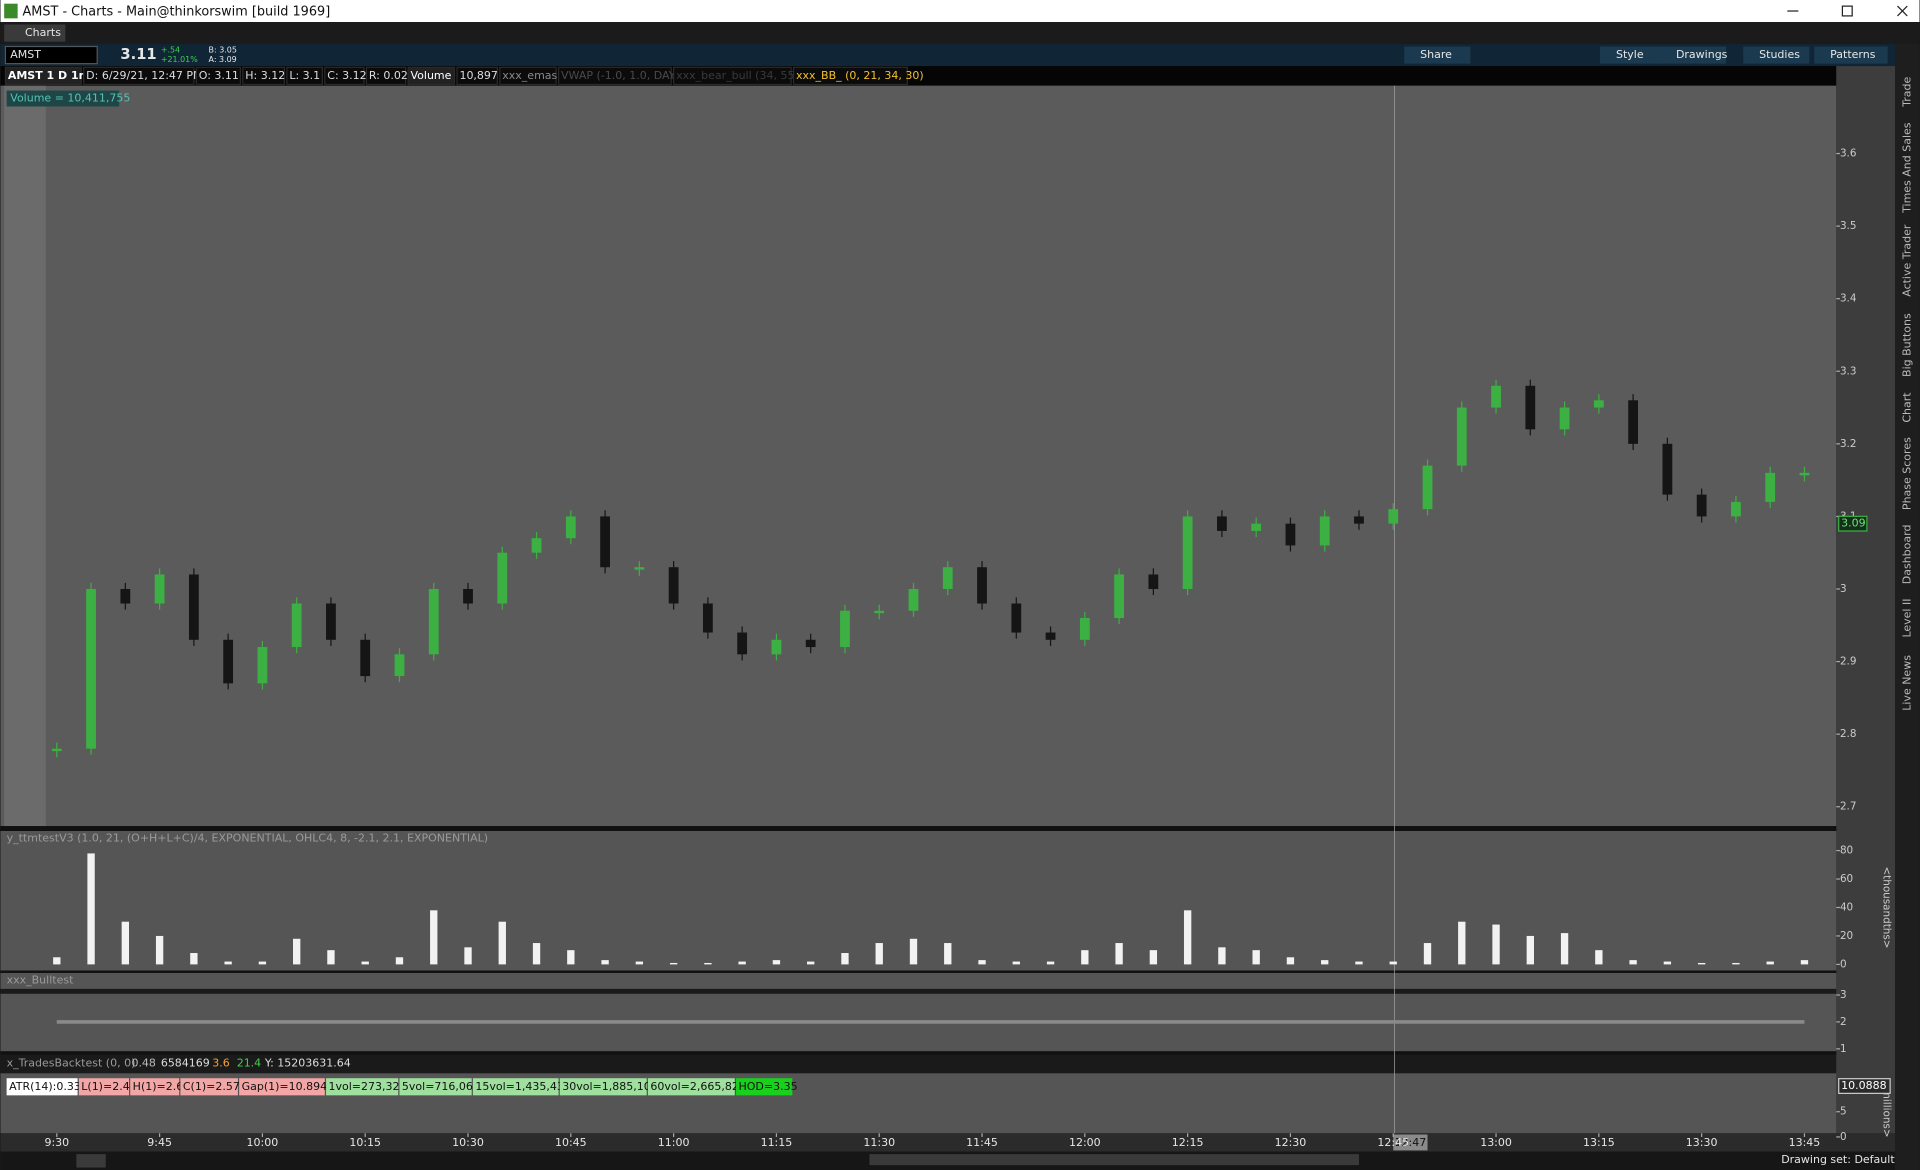  I want to click on info-item: xxx_bear_bull (34, 55), so click(737, 75).